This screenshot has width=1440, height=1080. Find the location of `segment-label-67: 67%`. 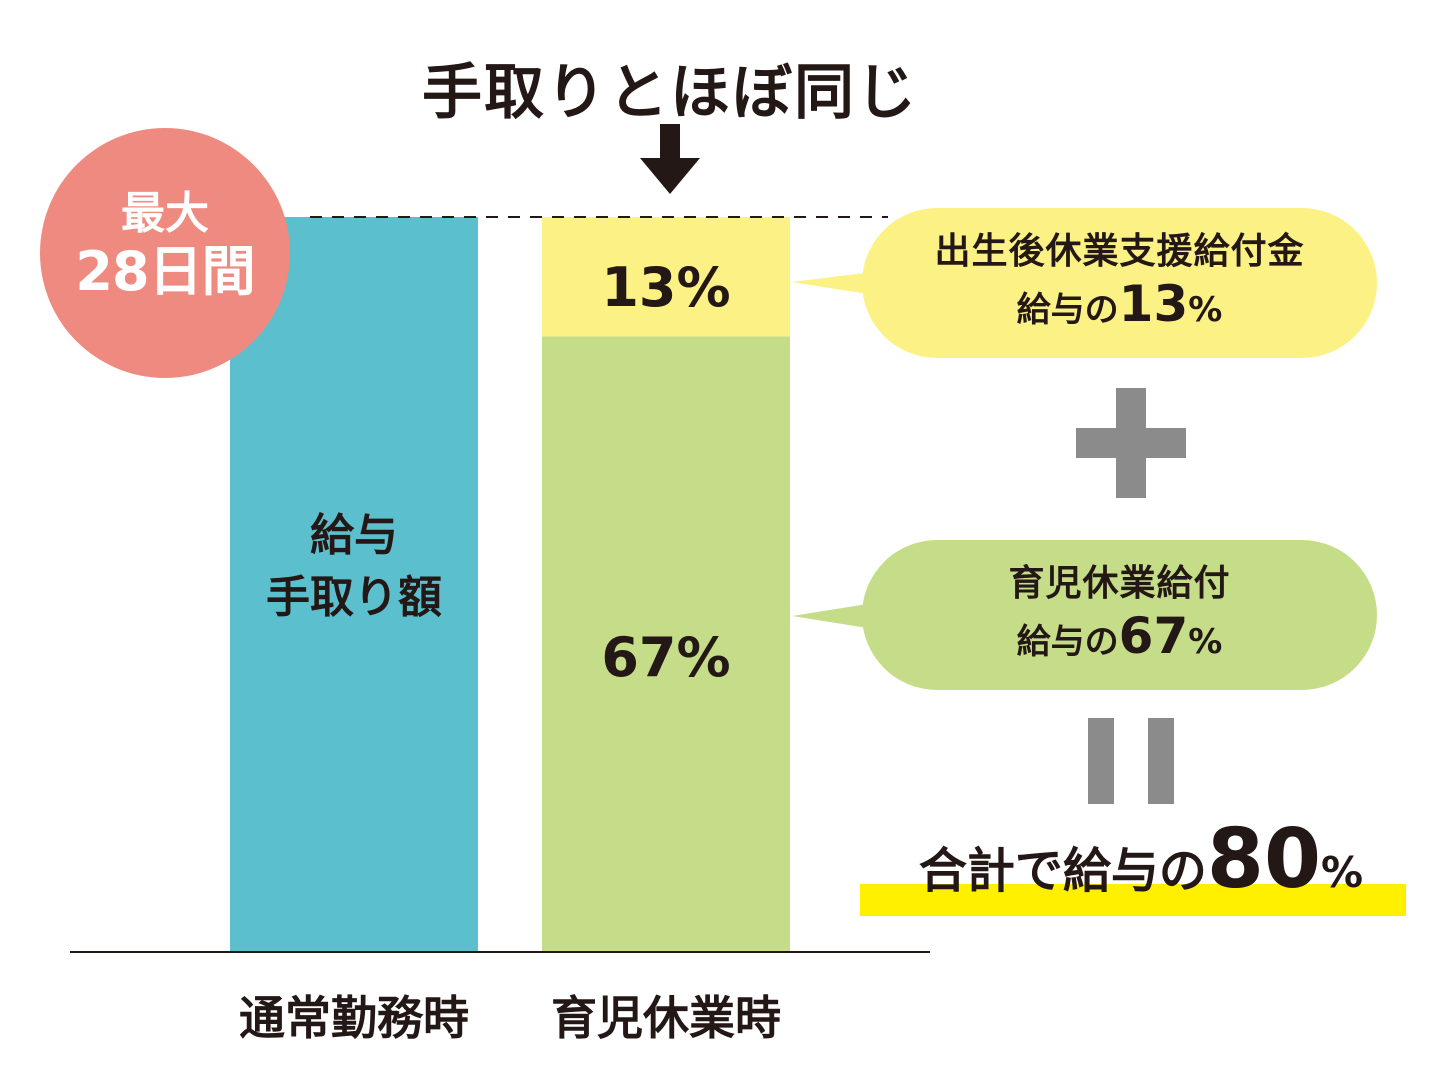

segment-label-67: 67% is located at coordinates (666, 657).